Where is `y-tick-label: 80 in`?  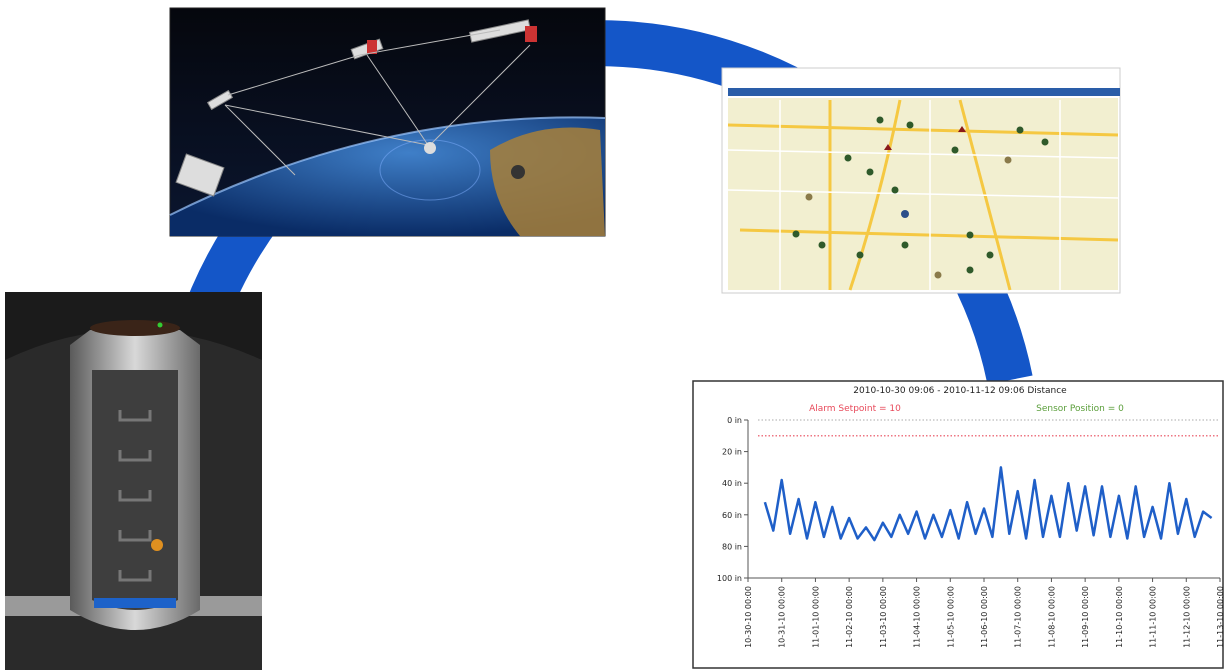 y-tick-label: 80 in is located at coordinates (732, 546).